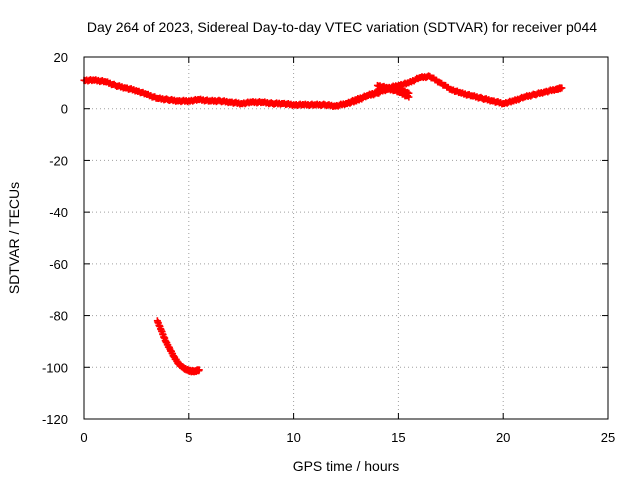 This screenshot has height=480, width=640. What do you see at coordinates (608, 437) in the screenshot?
I see `x-tick-label: 25` at bounding box center [608, 437].